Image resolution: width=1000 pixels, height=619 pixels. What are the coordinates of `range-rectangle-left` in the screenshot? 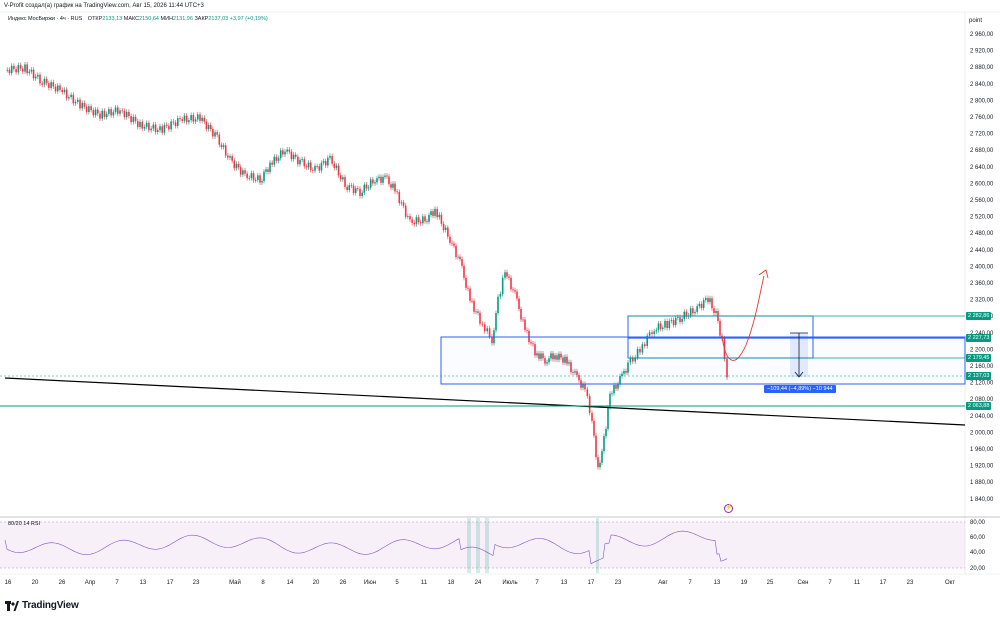 It's located at (703, 360).